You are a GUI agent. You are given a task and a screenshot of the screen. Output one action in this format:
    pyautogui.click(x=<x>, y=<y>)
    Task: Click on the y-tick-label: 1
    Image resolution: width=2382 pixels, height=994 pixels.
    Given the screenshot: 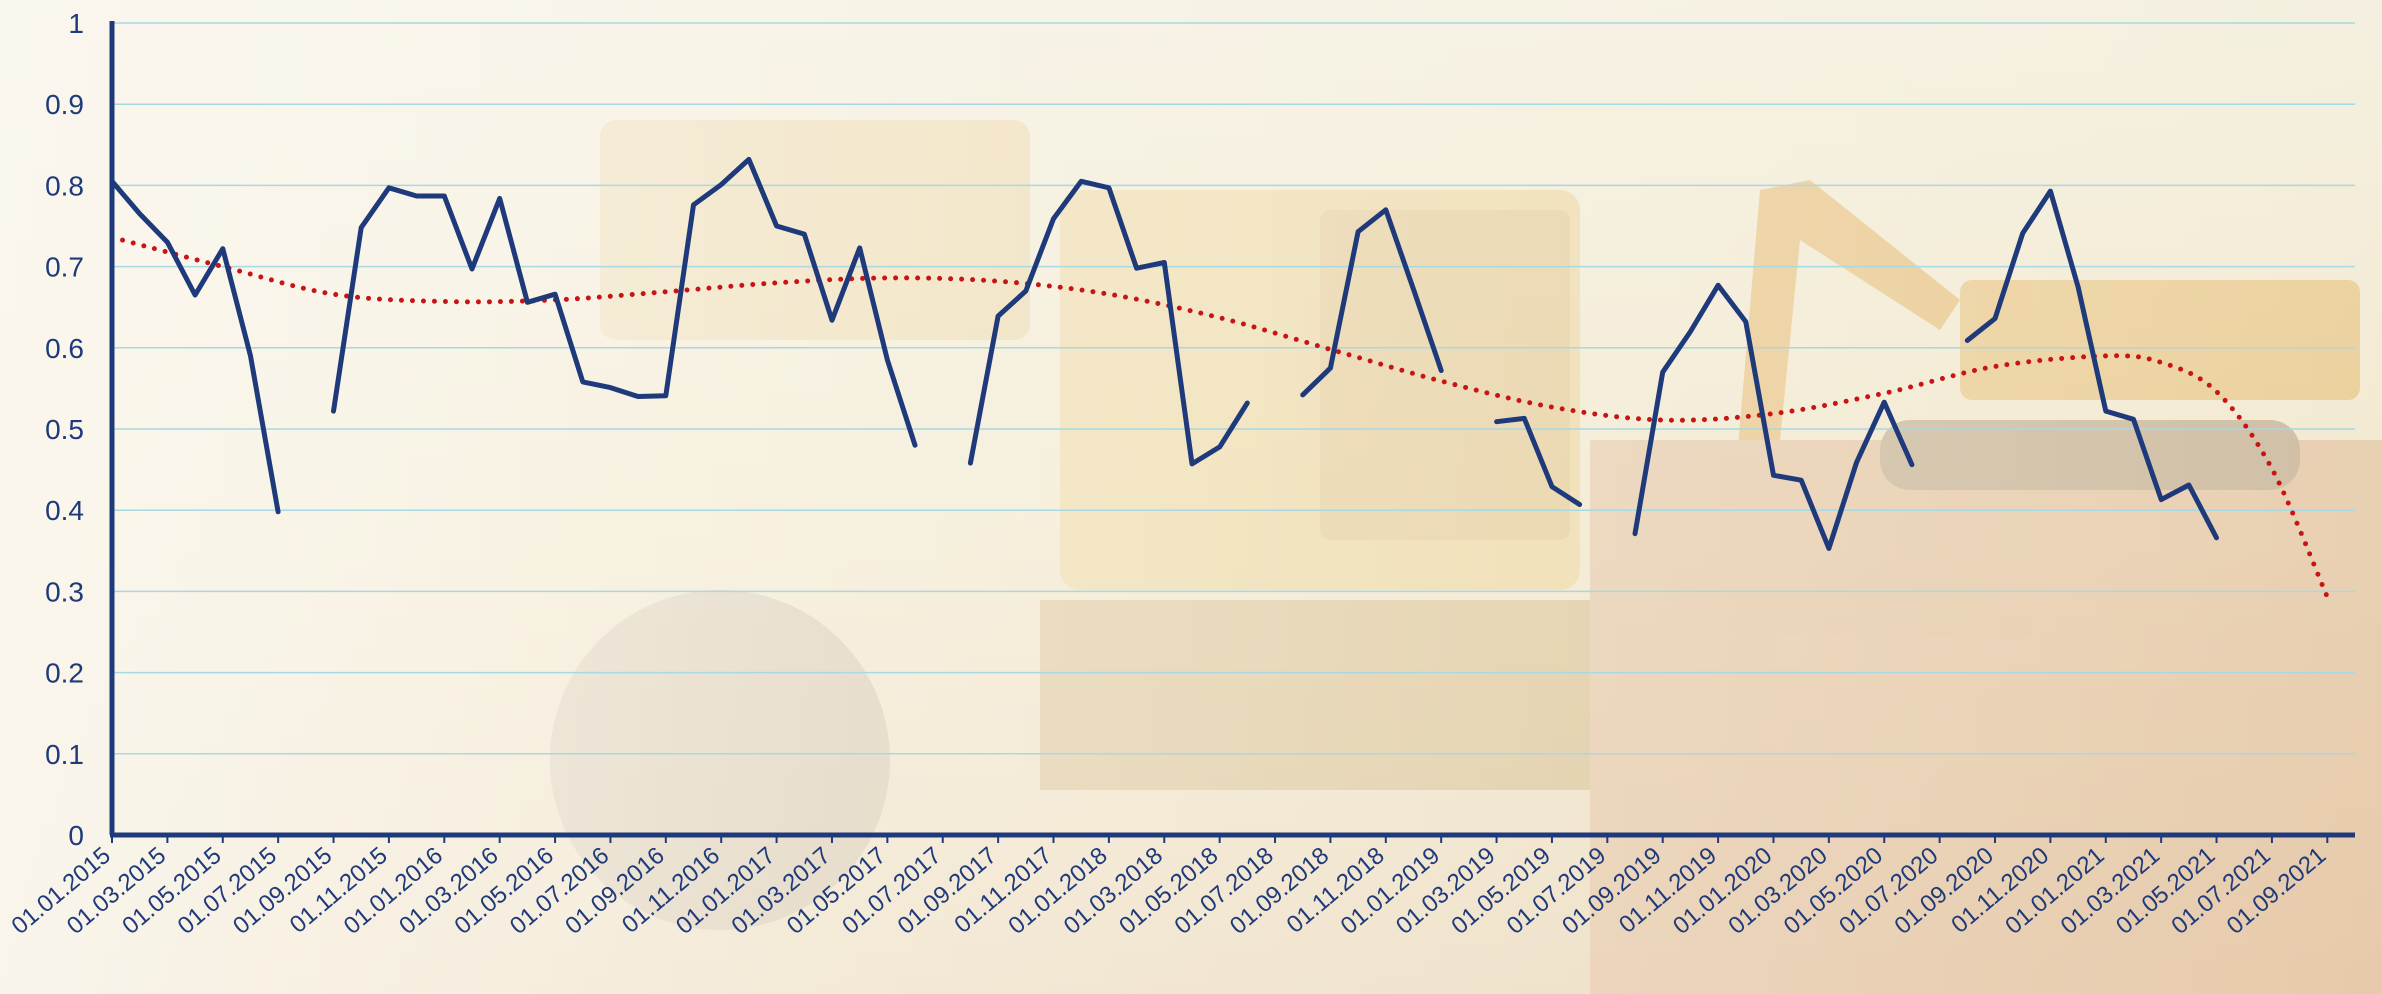 What is the action you would take?
    pyautogui.click(x=76, y=23)
    